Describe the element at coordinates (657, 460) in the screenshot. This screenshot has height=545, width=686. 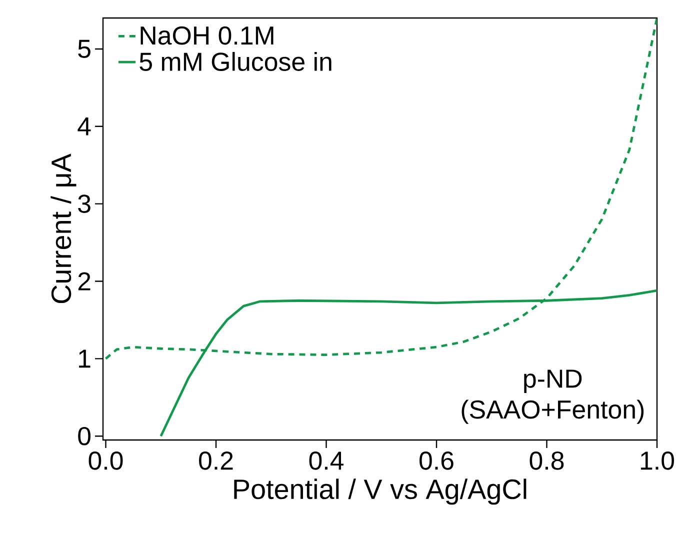
I see `text: 1.0` at that location.